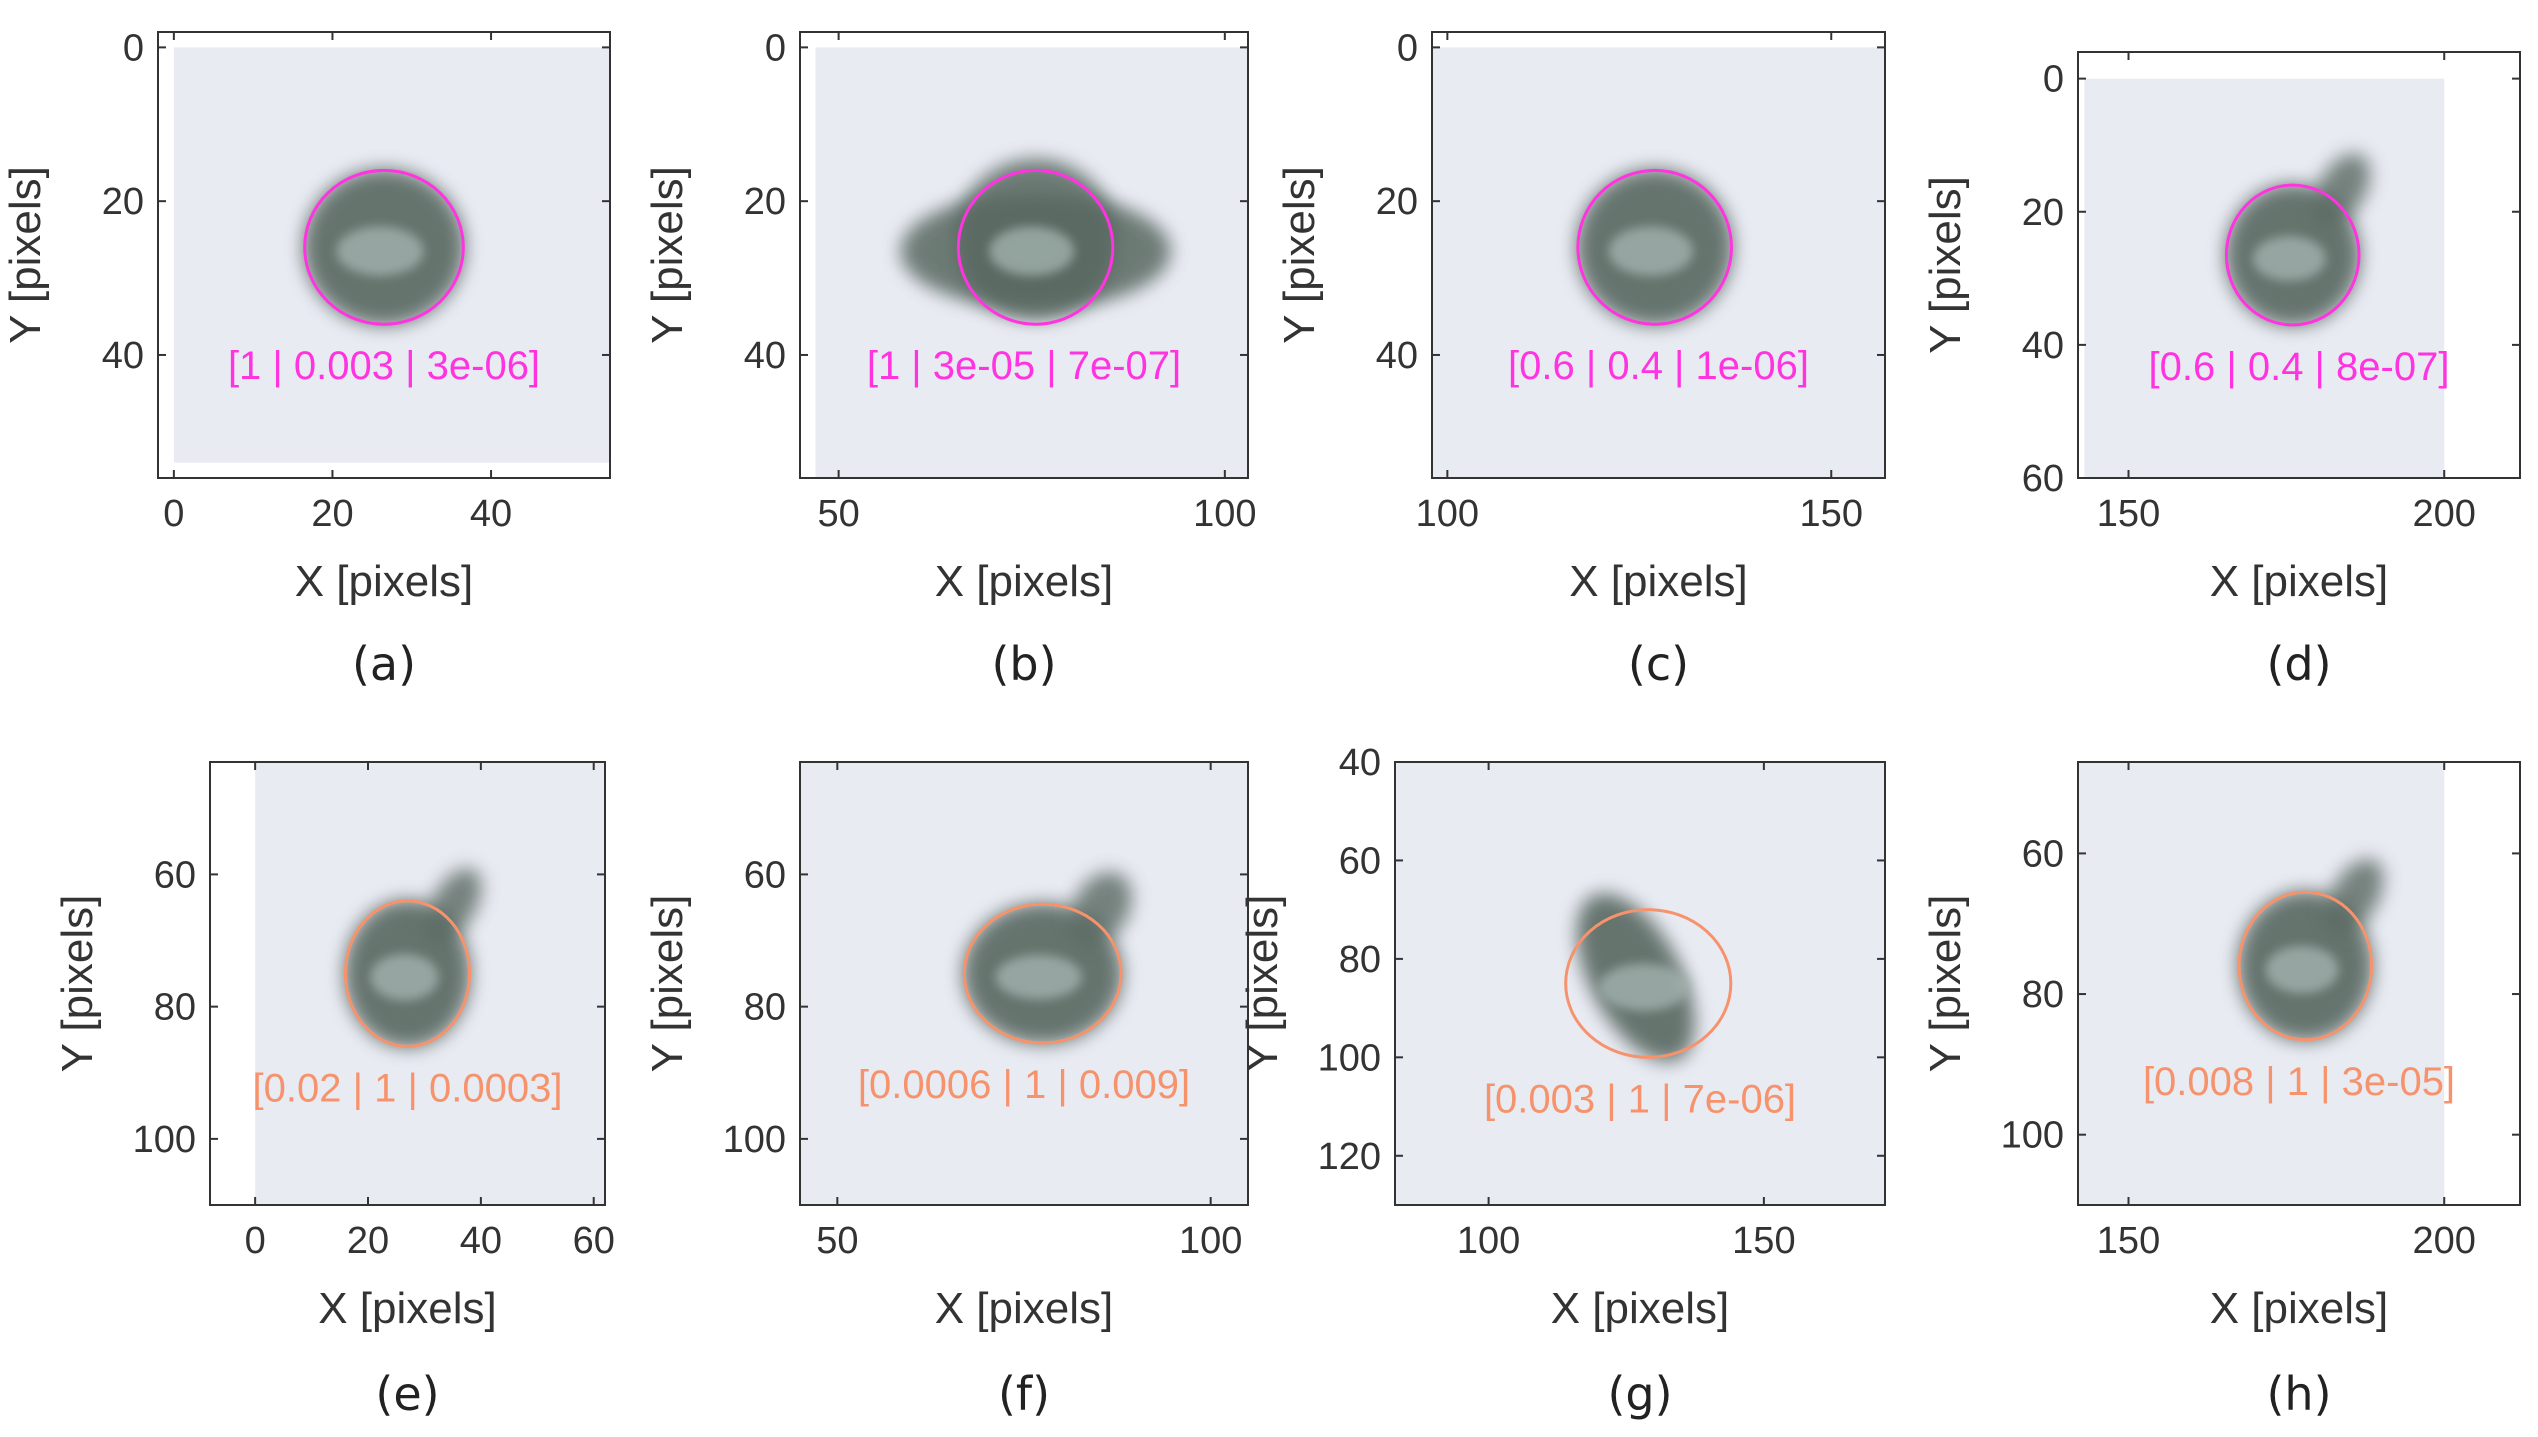  Describe the element at coordinates (1023, 664) in the screenshot. I see `panel-caption: (b)` at that location.